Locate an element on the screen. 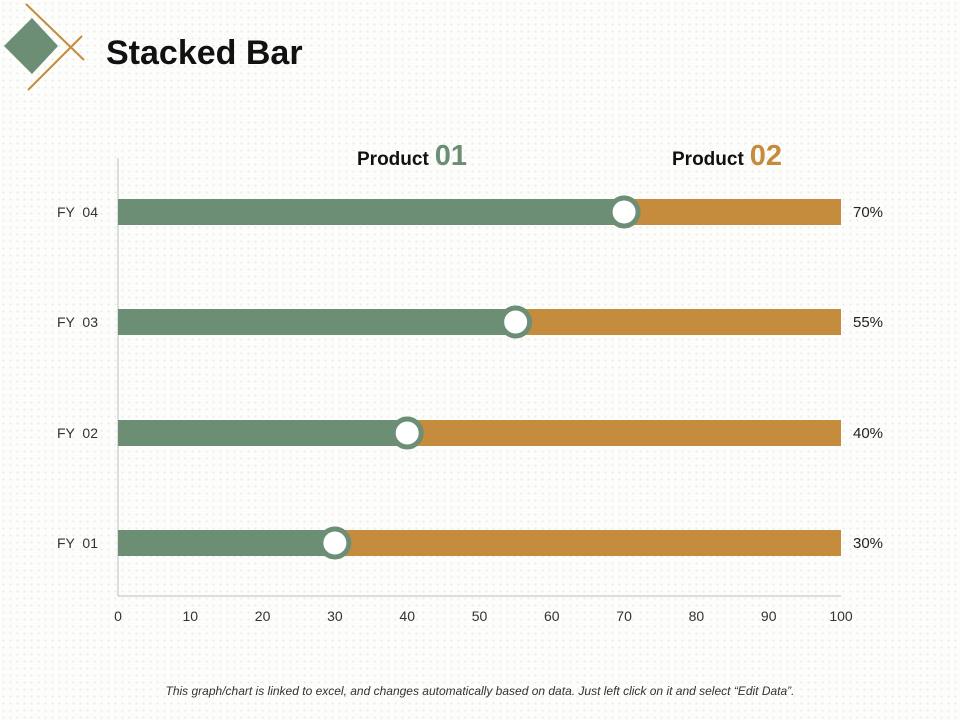 The image size is (960, 720). category-label: FY 01 is located at coordinates (77, 543).